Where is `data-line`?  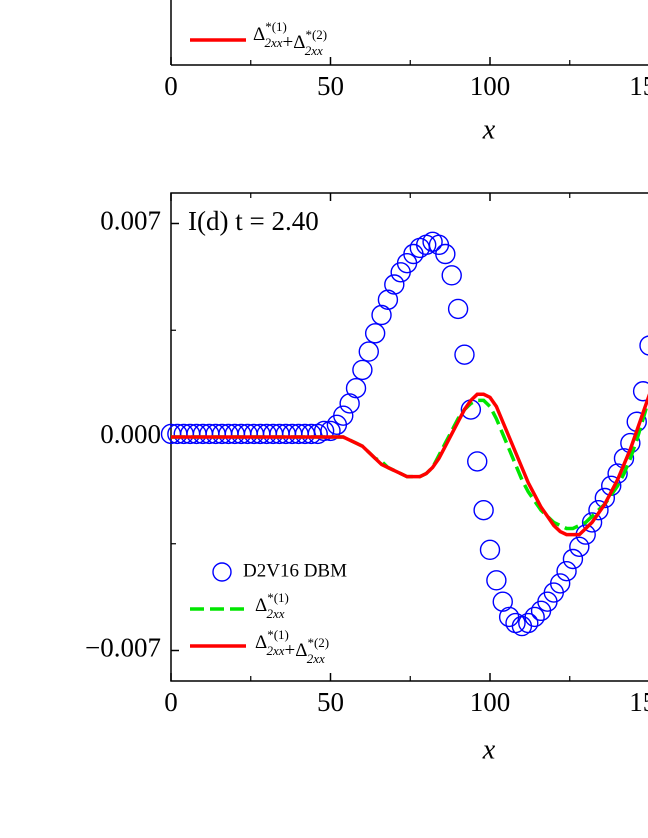
data-line is located at coordinates (409, 463).